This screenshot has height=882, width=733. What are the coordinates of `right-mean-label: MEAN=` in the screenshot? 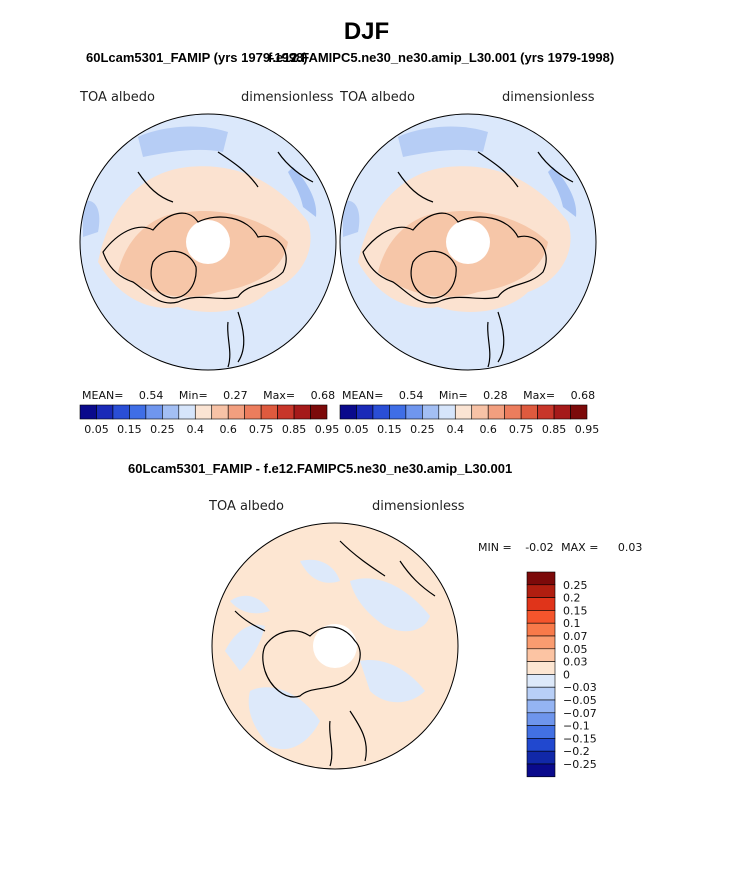 It's located at (363, 395).